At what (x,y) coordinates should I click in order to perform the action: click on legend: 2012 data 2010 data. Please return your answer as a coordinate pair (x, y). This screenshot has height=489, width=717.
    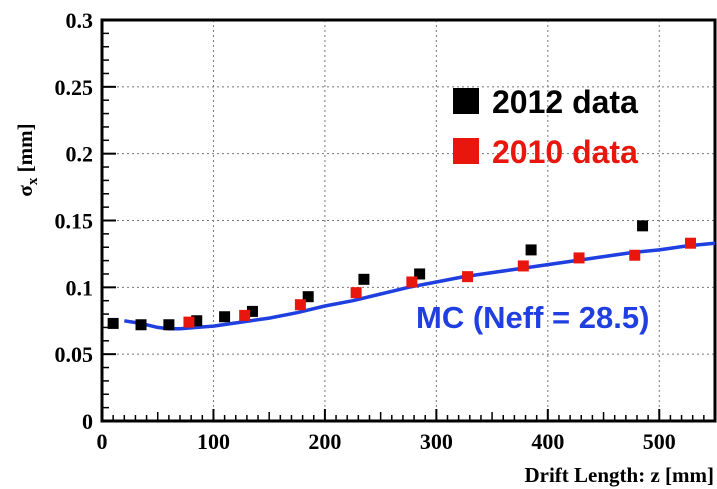
    Looking at the image, I should click on (545, 127).